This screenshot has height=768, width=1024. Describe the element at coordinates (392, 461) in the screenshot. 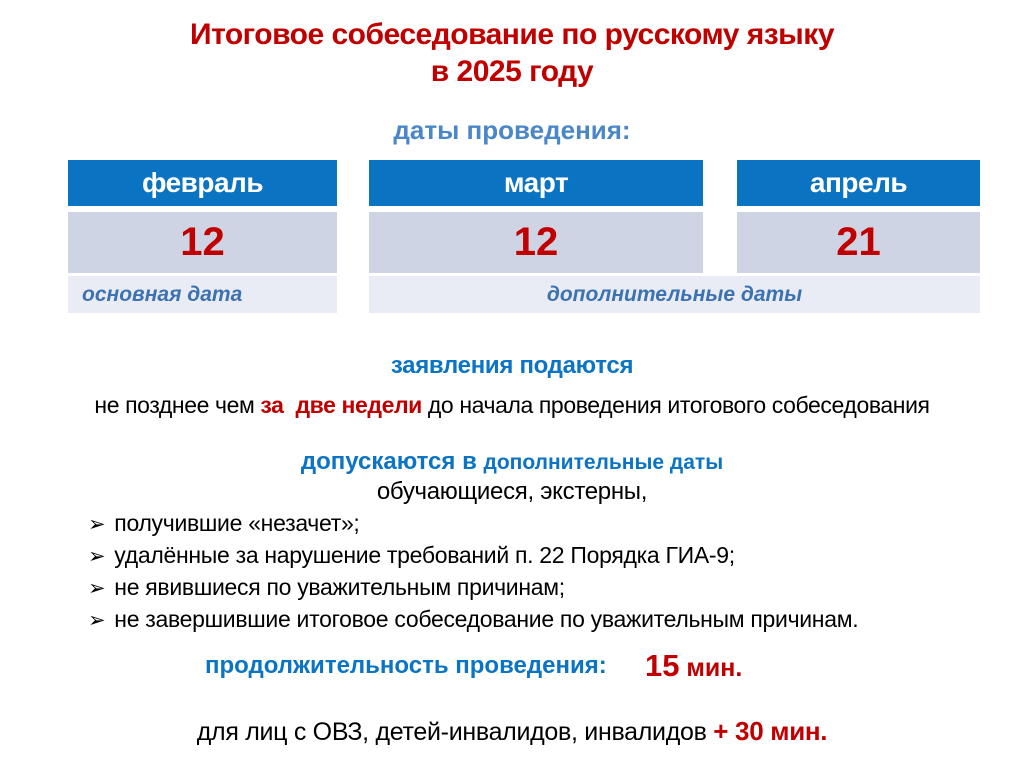

I see `admission-heading-part1: допускаются в` at that location.